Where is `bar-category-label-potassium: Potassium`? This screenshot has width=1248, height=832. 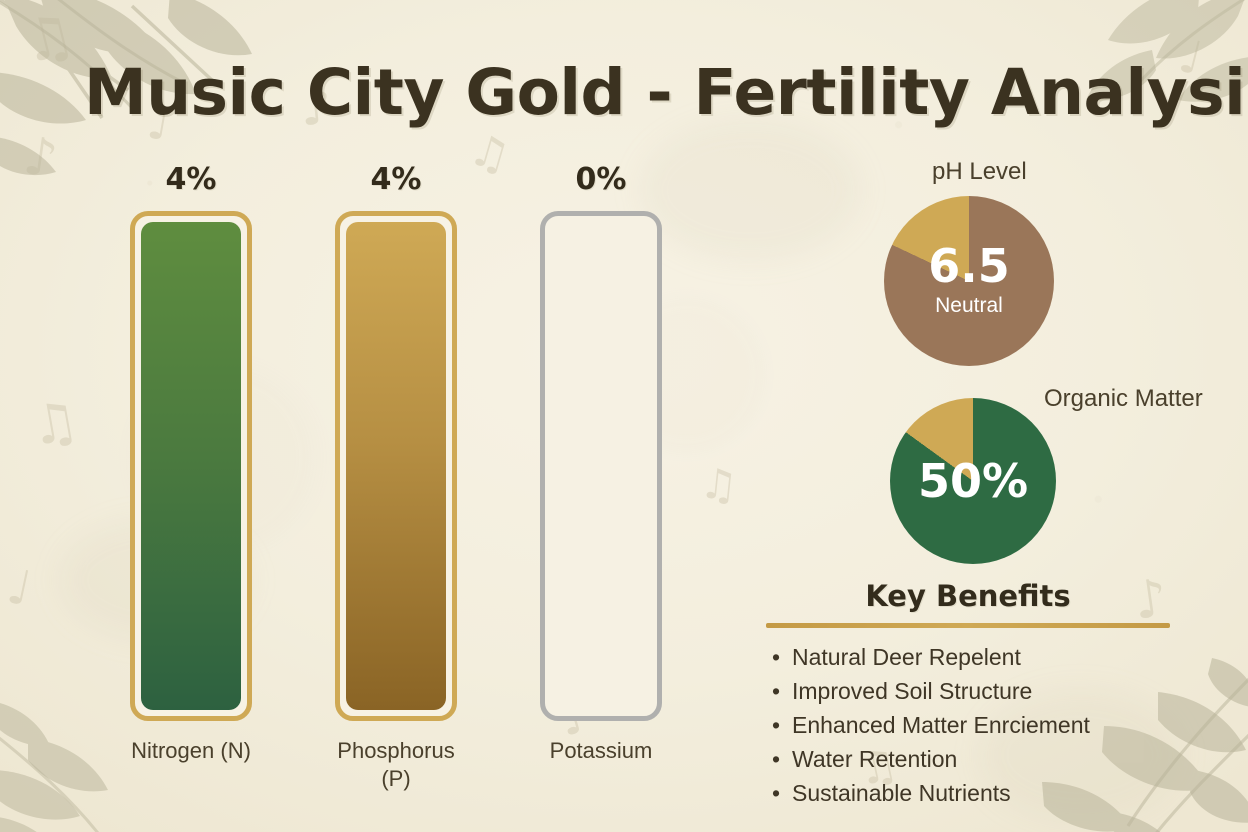 bar-category-label-potassium: Potassium is located at coordinates (601, 750).